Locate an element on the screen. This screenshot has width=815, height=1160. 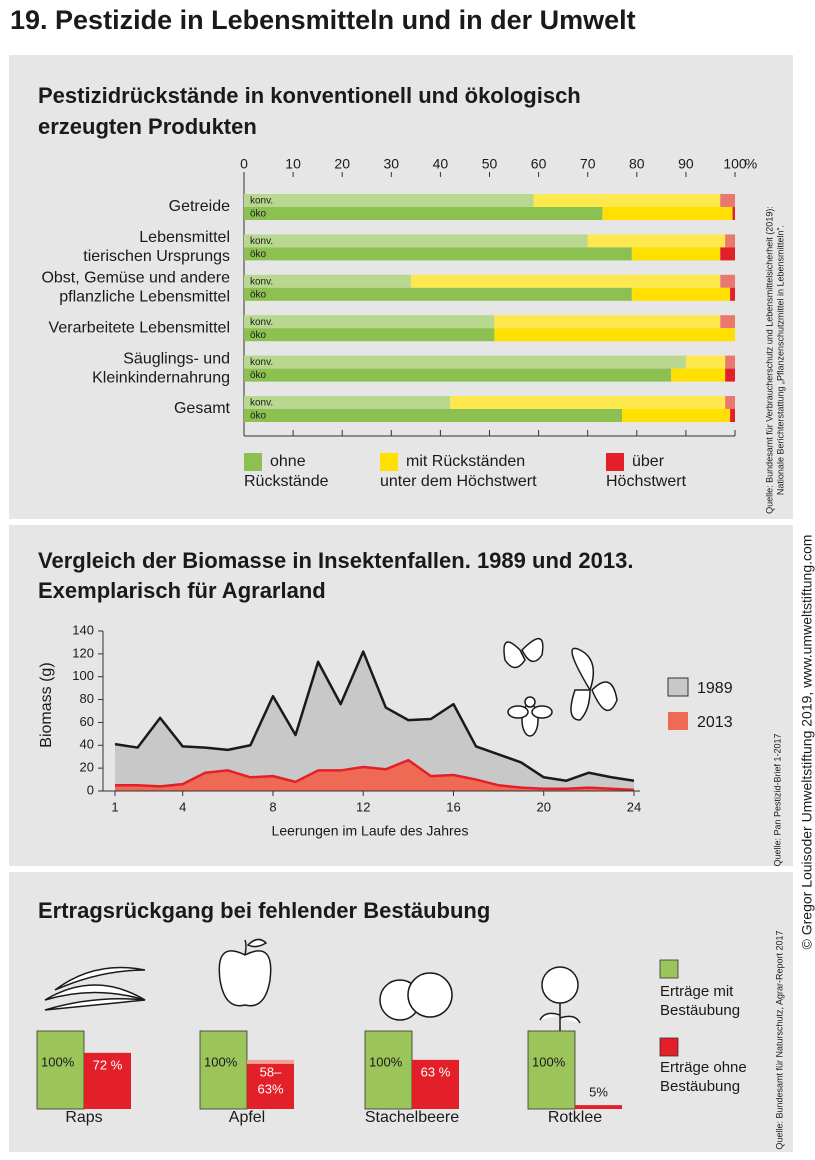
x-tick-label: 0 is located at coordinates (244, 164).